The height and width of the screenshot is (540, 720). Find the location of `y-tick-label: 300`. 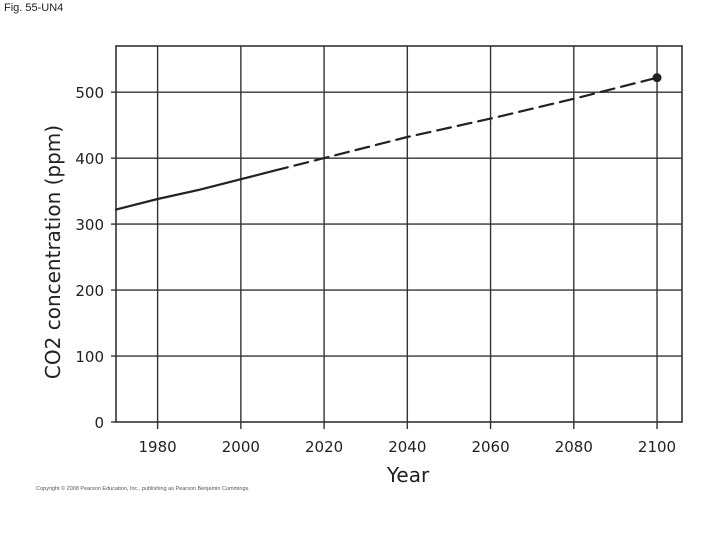

y-tick-label: 300 is located at coordinates (89, 225).